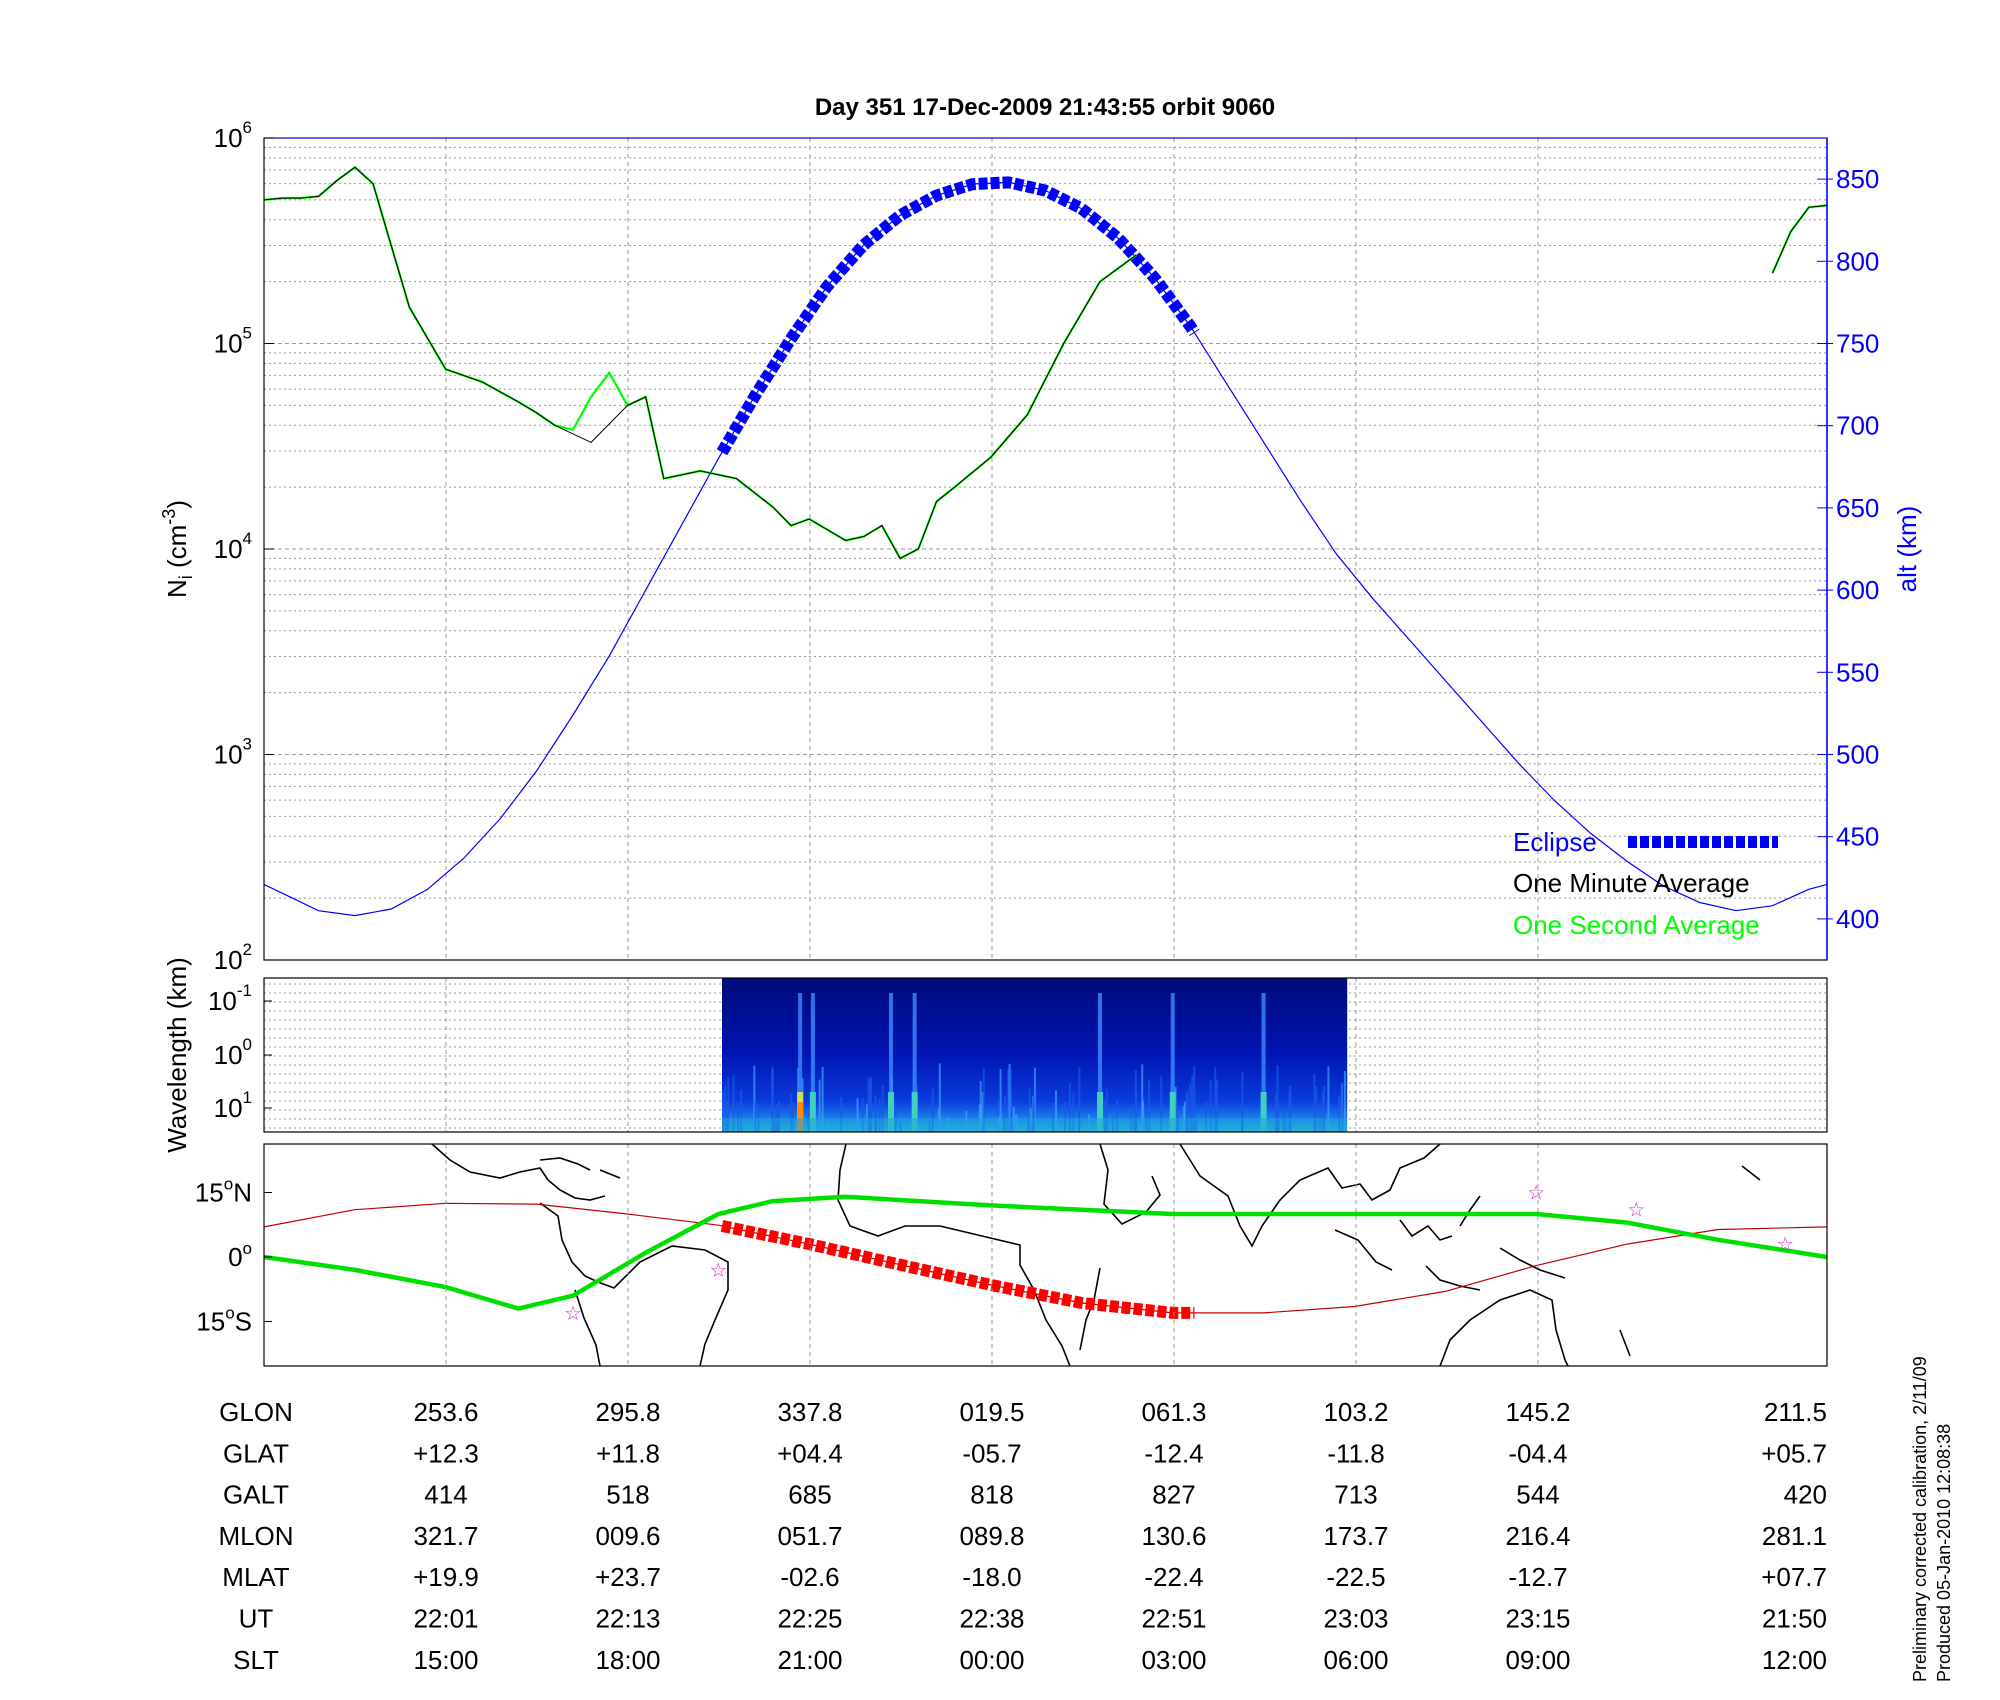 This screenshot has height=1700, width=2000. I want to click on table-cell: +19.9, so click(446, 1577).